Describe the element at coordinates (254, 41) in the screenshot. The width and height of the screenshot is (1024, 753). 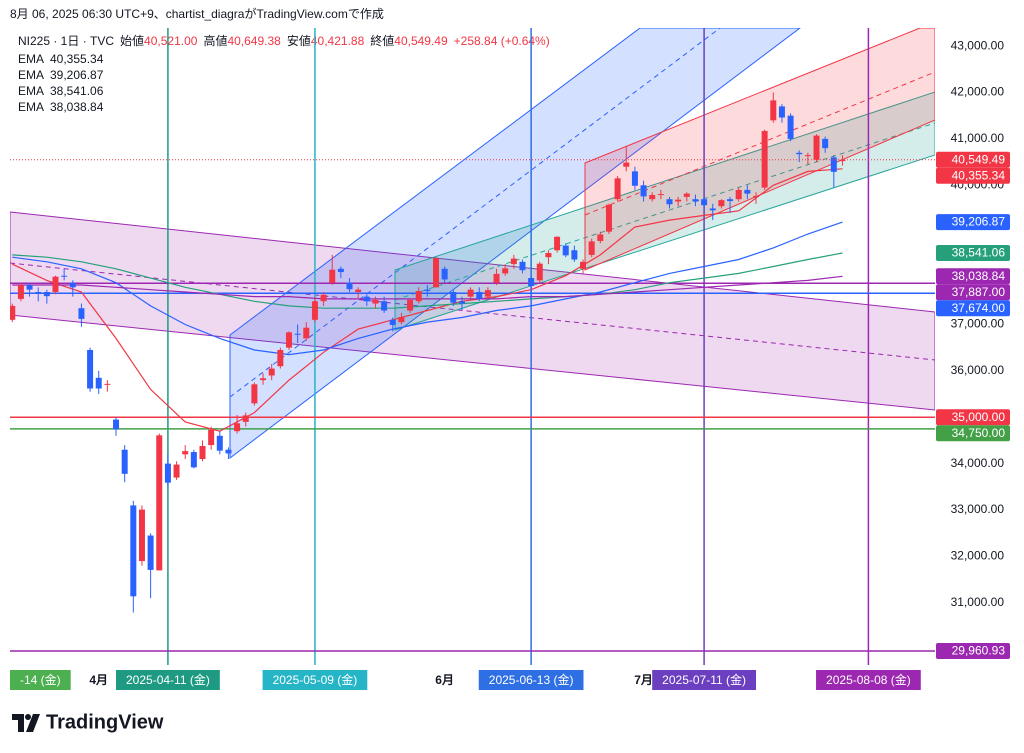
I see `legend-value: 40,649.38` at that location.